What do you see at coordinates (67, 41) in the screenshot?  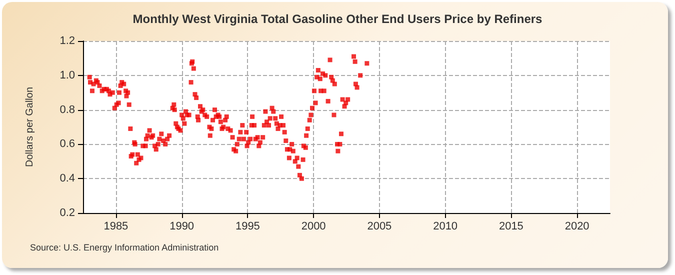 I see `y-tick-label: 1.2` at bounding box center [67, 41].